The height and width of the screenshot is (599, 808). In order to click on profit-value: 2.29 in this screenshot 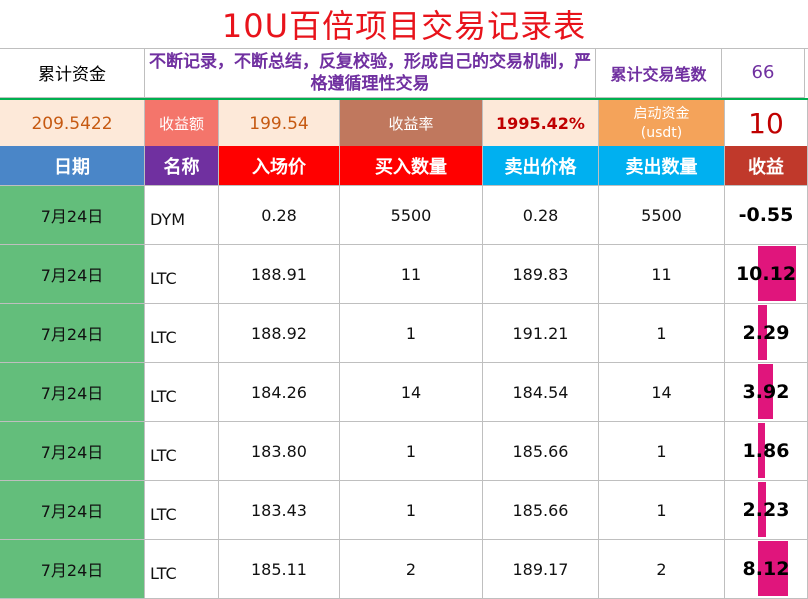, I will do `click(766, 333)`.